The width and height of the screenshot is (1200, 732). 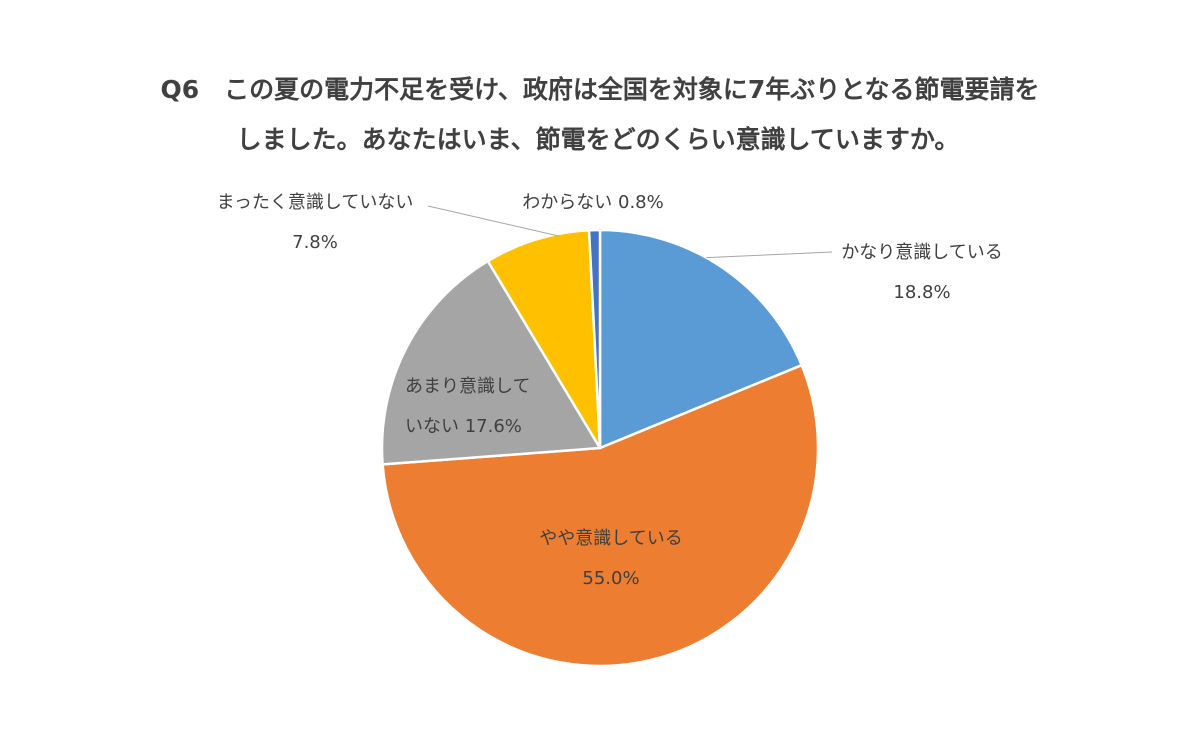 I want to click on slice-label-mattaku-value: 7.8%, so click(x=315, y=242).